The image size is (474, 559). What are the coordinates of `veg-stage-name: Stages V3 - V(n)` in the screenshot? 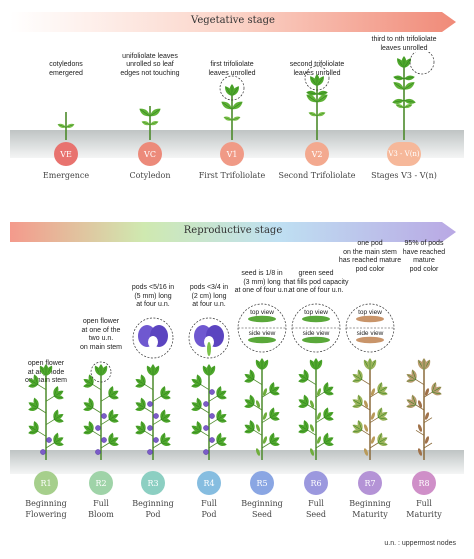 It's located at (404, 175).